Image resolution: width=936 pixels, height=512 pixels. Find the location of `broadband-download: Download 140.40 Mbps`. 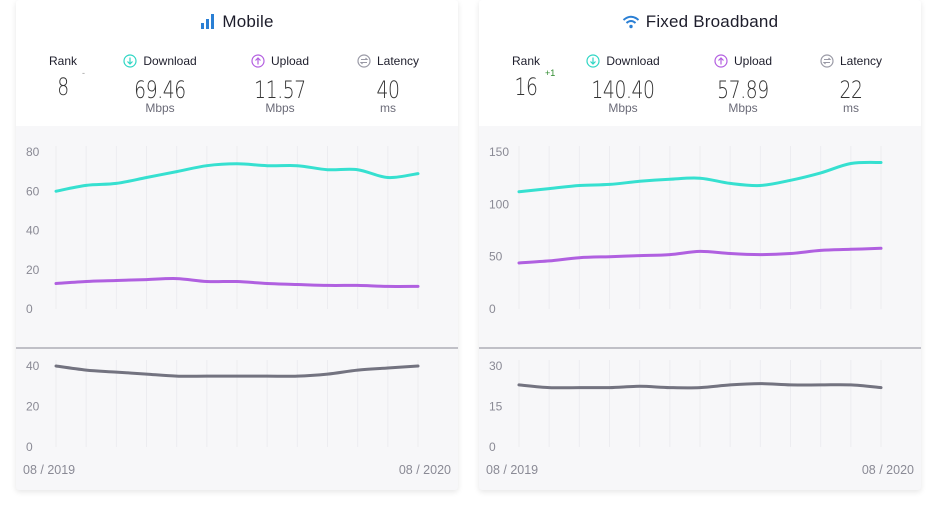

broadband-download: Download 140.40 Mbps is located at coordinates (623, 84).